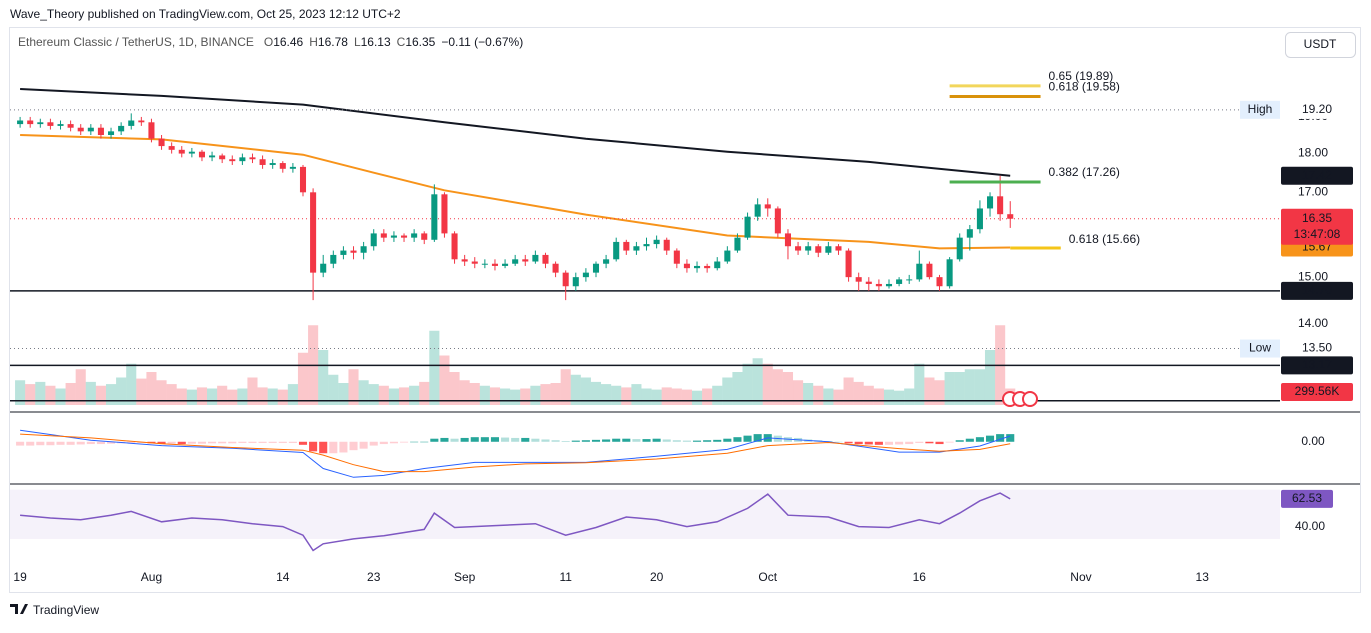 The height and width of the screenshot is (633, 1371). Describe the element at coordinates (374, 577) in the screenshot. I see `x-tick-label: 23` at that location.